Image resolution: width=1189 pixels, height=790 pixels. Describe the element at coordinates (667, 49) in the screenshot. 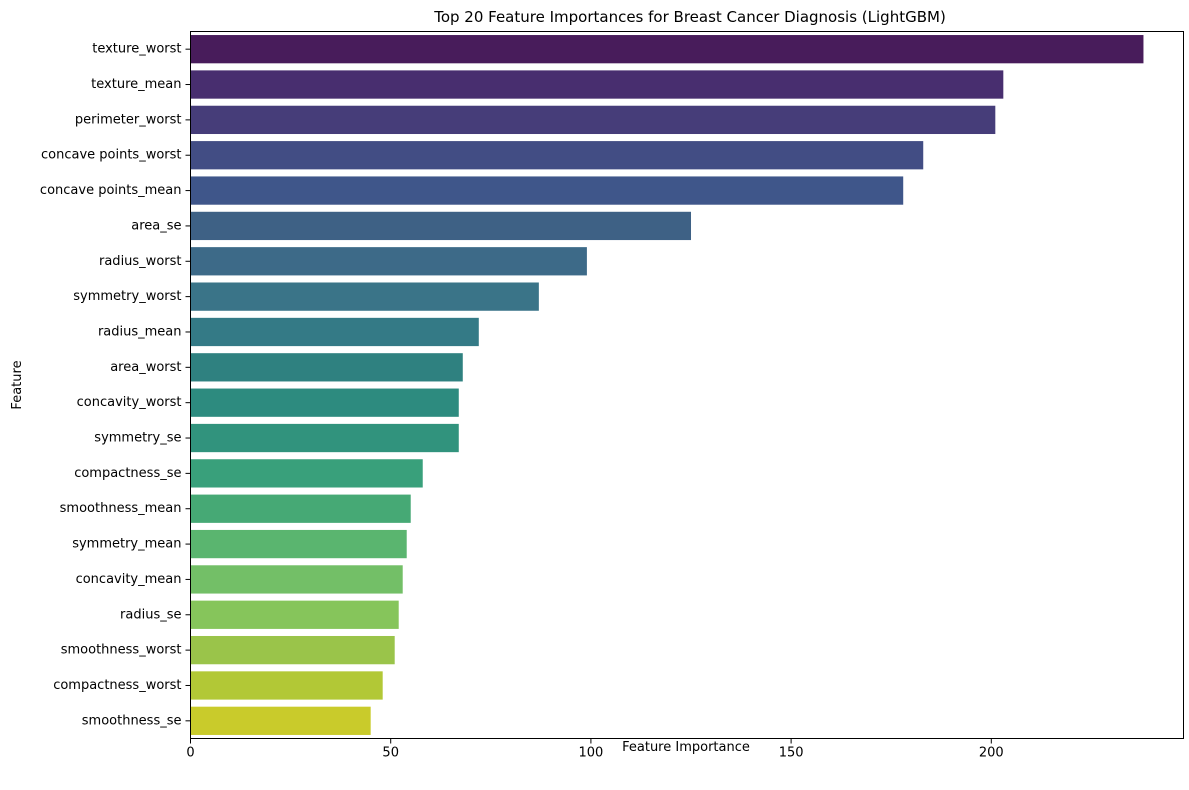

I see `bar-texture_worst` at that location.